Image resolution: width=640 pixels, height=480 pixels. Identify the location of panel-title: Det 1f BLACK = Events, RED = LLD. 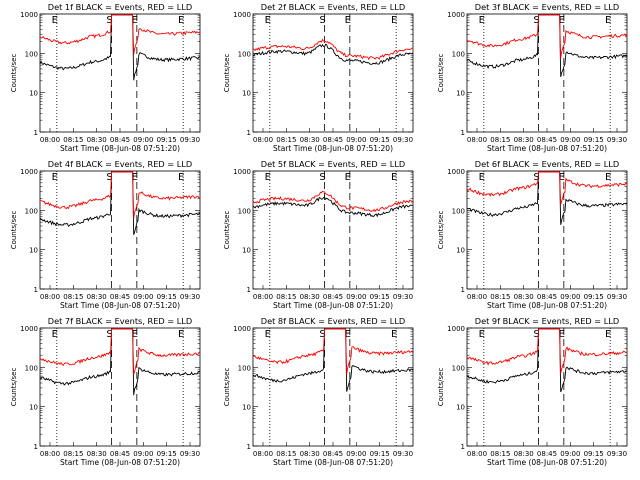
(120, 7).